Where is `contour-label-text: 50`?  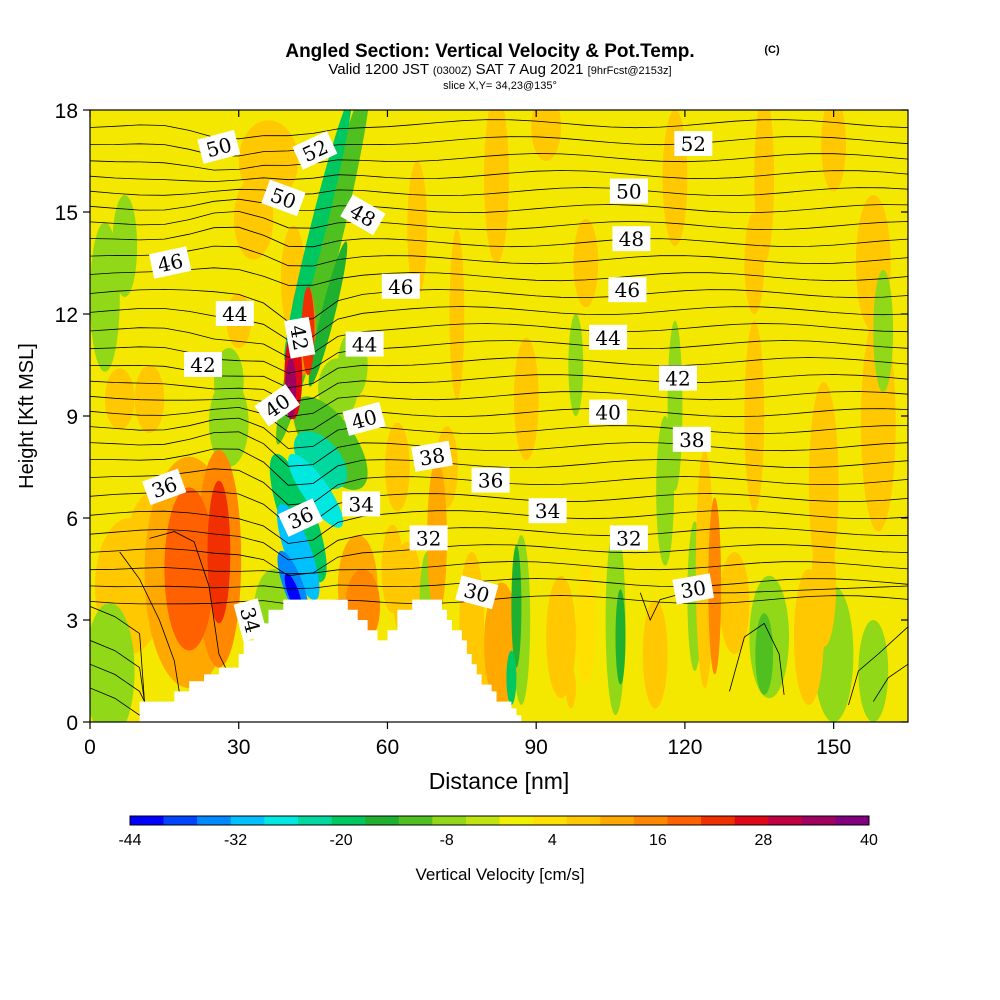 contour-label-text: 50 is located at coordinates (628, 192).